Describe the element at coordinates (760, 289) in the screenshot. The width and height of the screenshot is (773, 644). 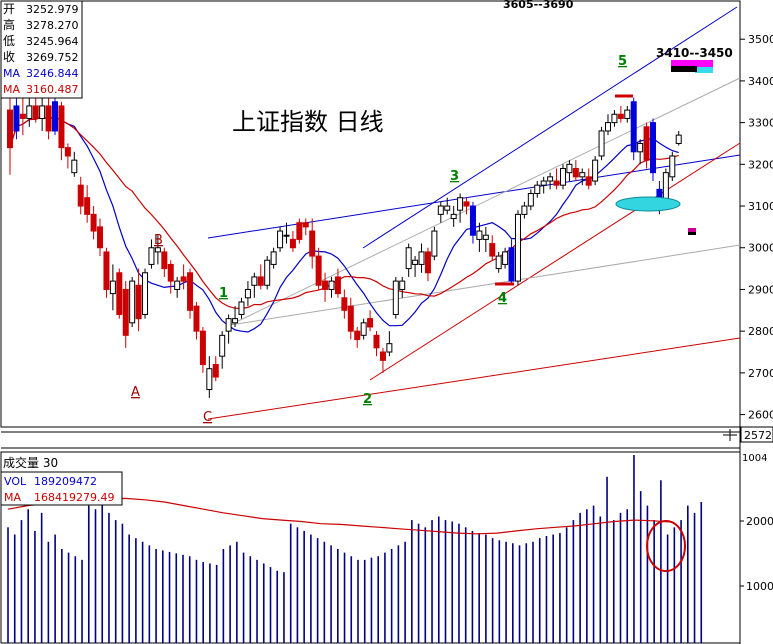
I see `price-tick-2900: 2900` at that location.